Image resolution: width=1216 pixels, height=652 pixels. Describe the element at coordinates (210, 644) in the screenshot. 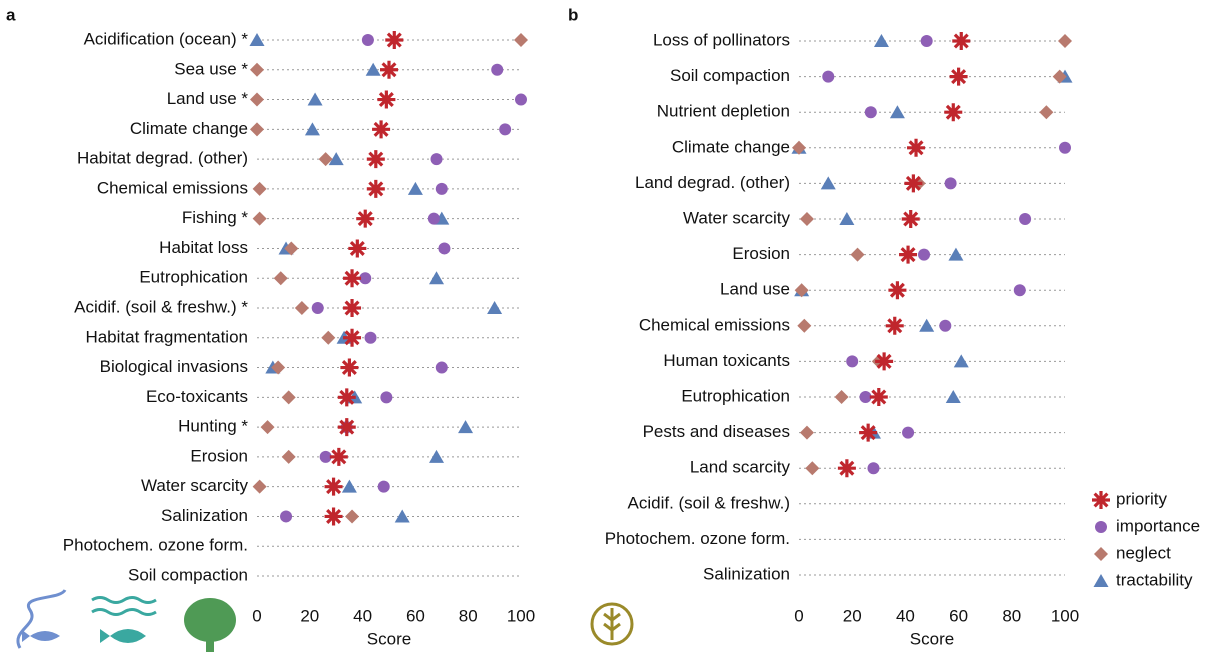

I see `tree-trunk` at that location.